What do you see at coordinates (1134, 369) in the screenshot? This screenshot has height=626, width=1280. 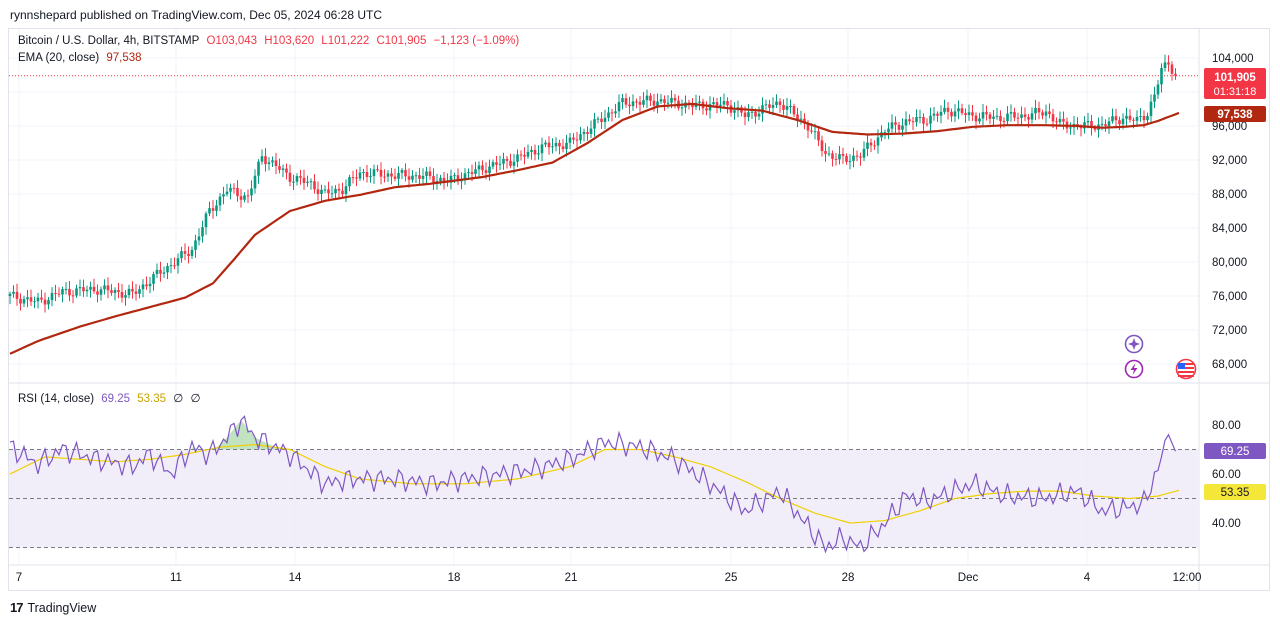 I see `lightning-icon` at bounding box center [1134, 369].